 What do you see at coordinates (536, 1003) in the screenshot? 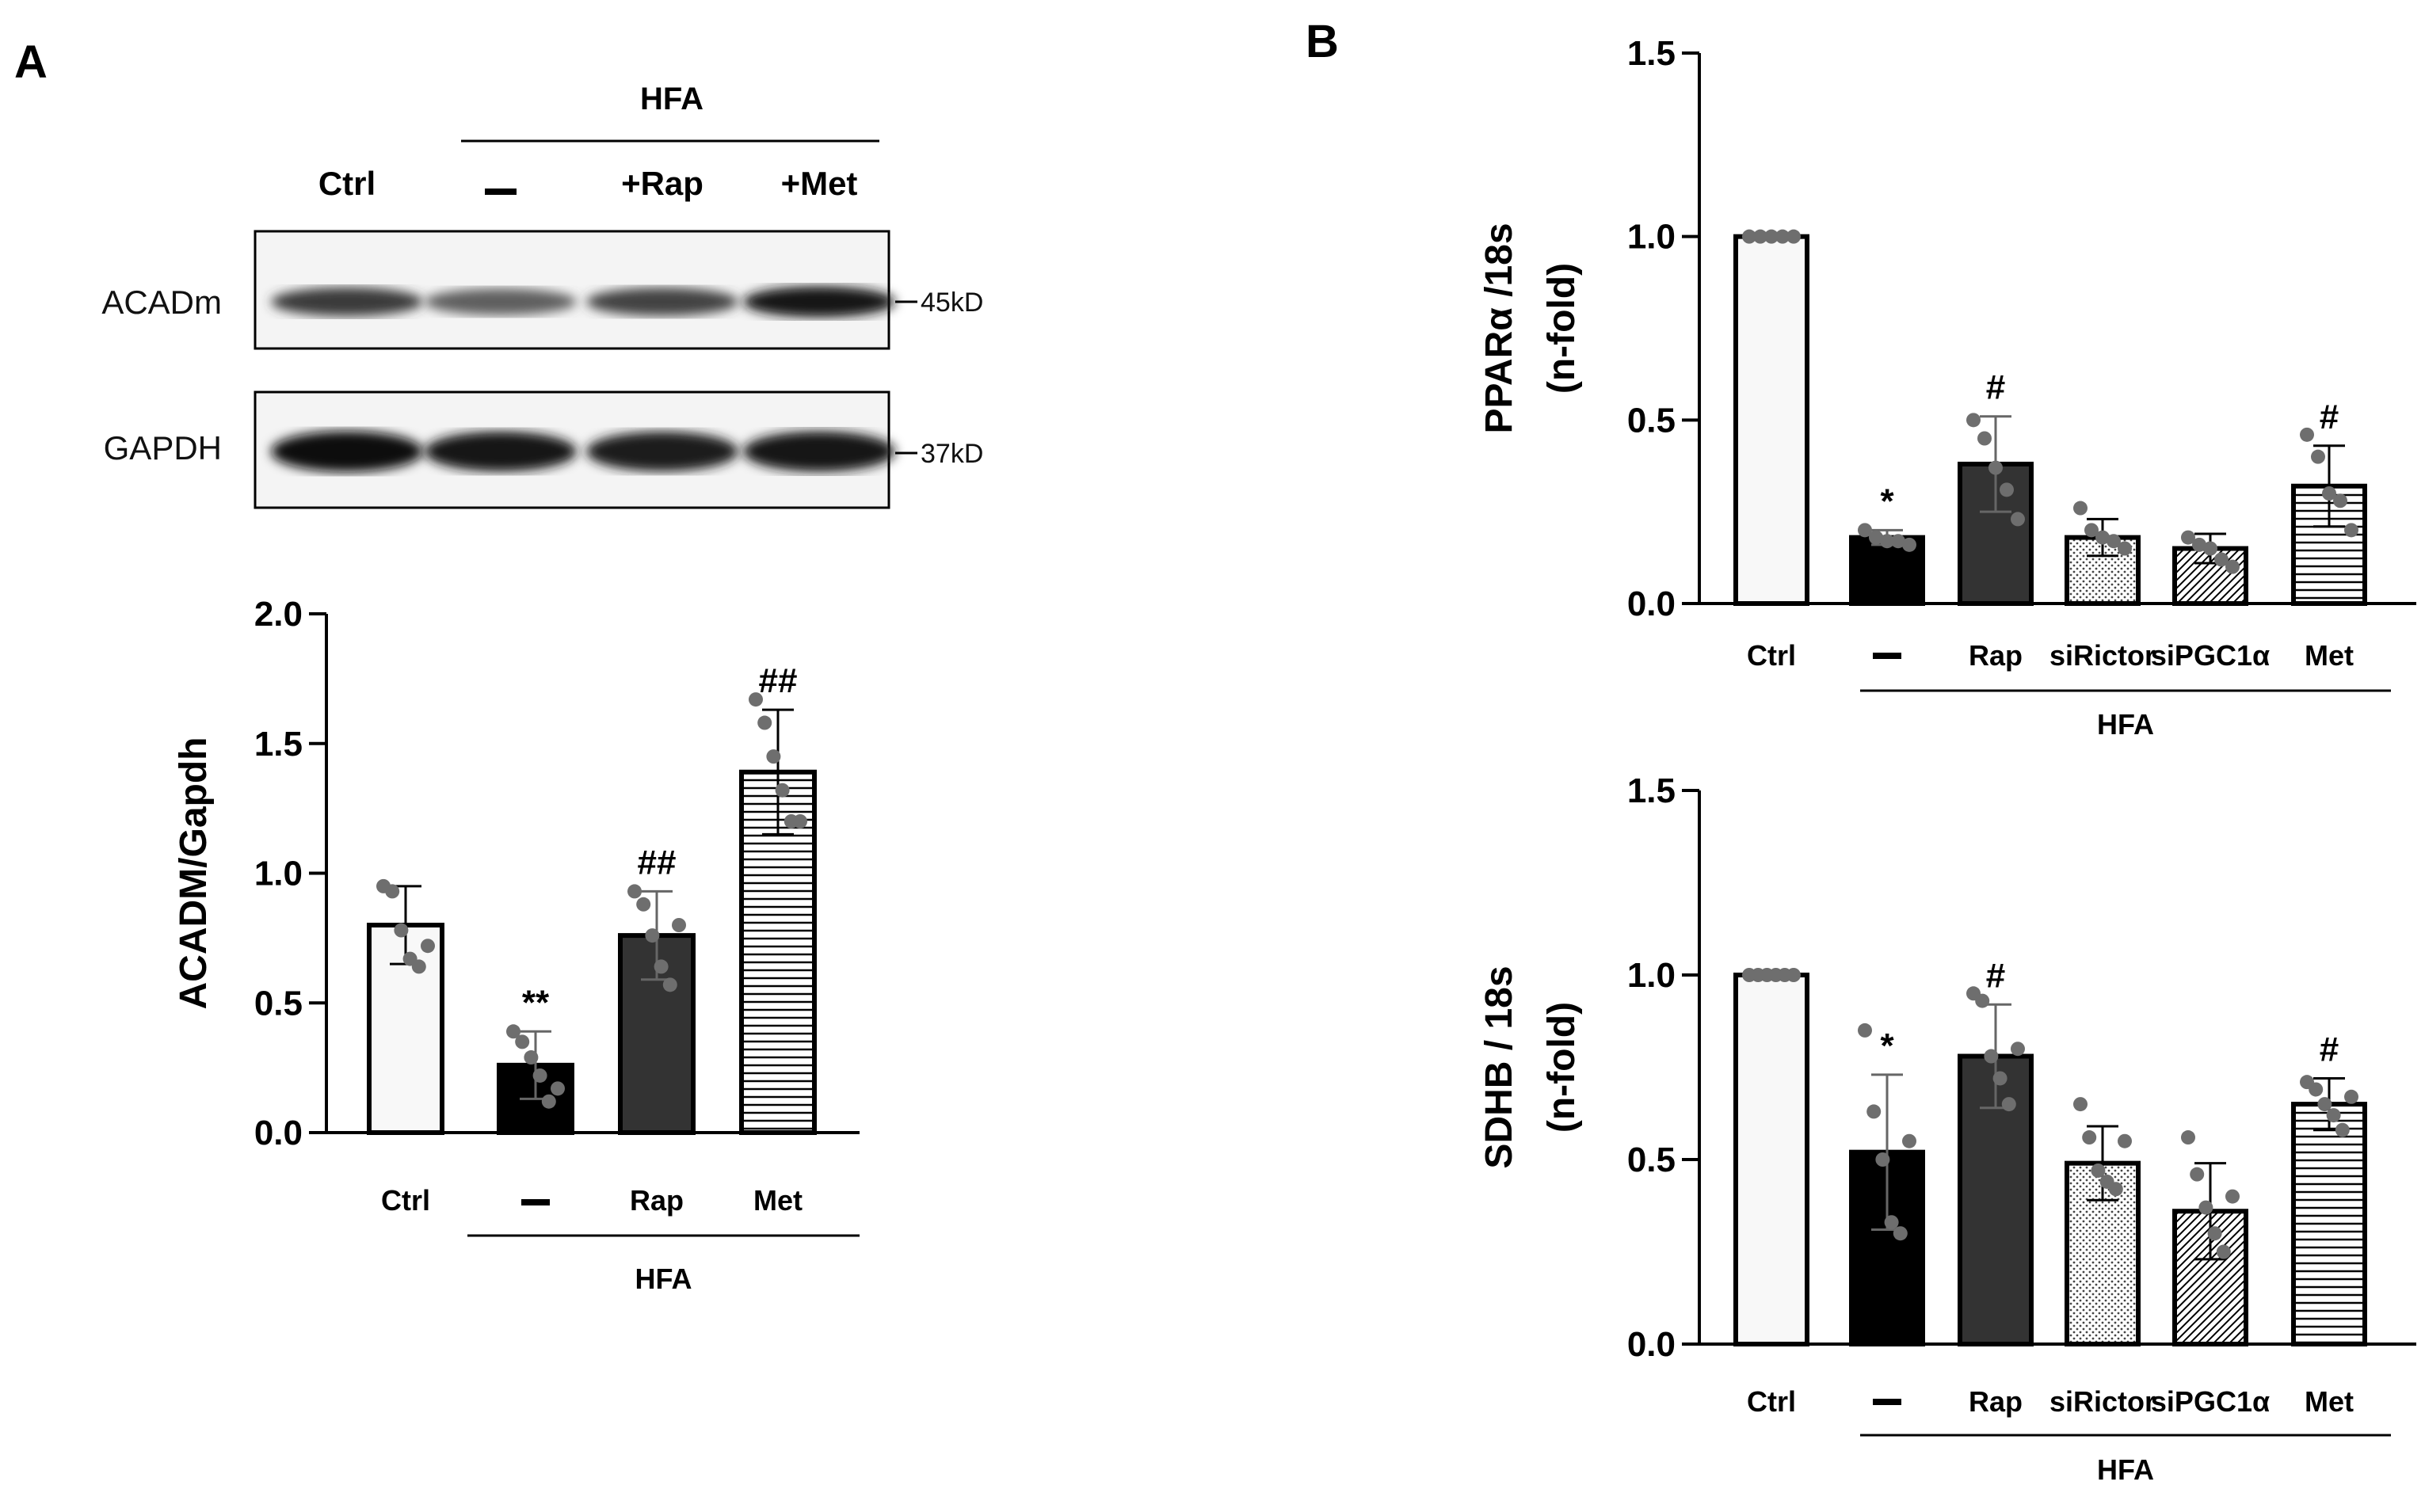
I see `significance-marker: **` at bounding box center [536, 1003].